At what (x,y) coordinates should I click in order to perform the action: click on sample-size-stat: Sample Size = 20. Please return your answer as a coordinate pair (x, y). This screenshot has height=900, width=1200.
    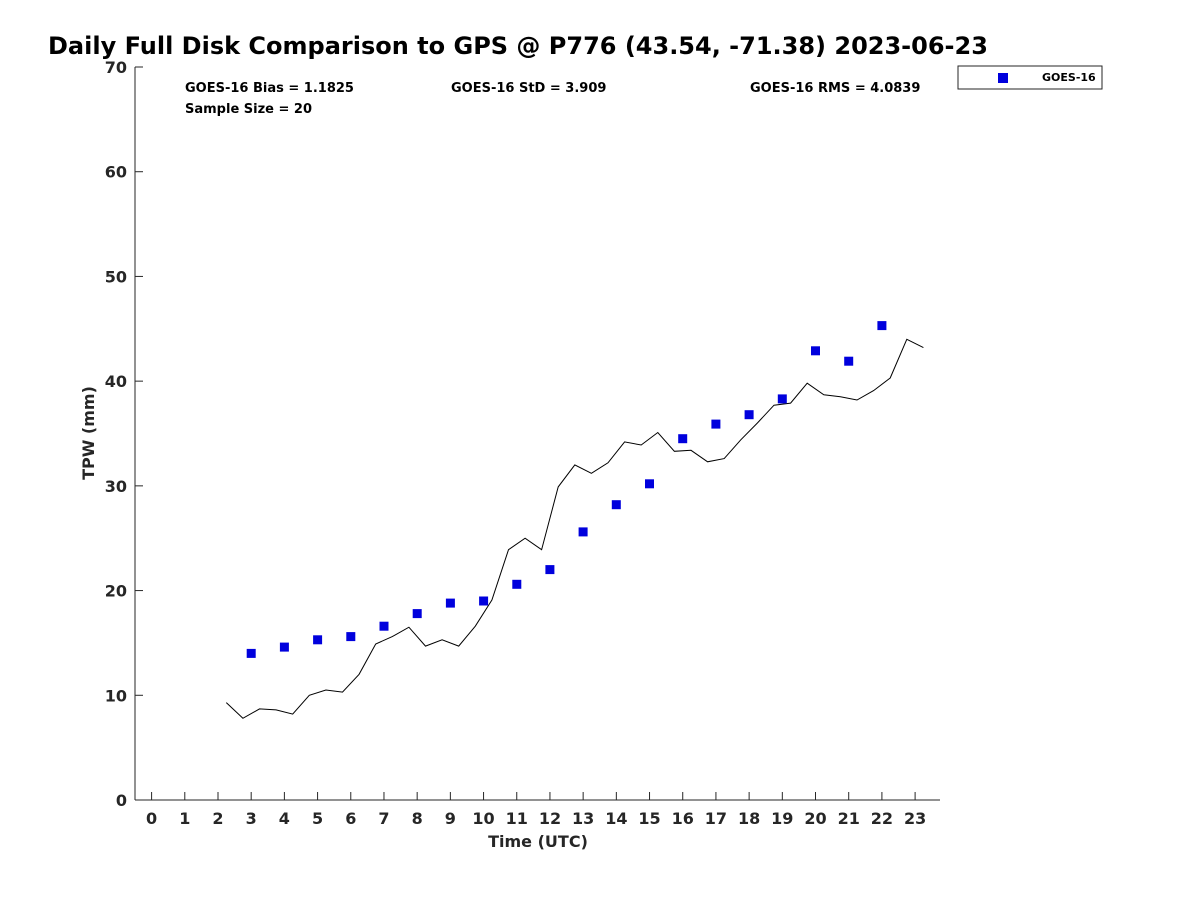
    Looking at the image, I should click on (248, 109).